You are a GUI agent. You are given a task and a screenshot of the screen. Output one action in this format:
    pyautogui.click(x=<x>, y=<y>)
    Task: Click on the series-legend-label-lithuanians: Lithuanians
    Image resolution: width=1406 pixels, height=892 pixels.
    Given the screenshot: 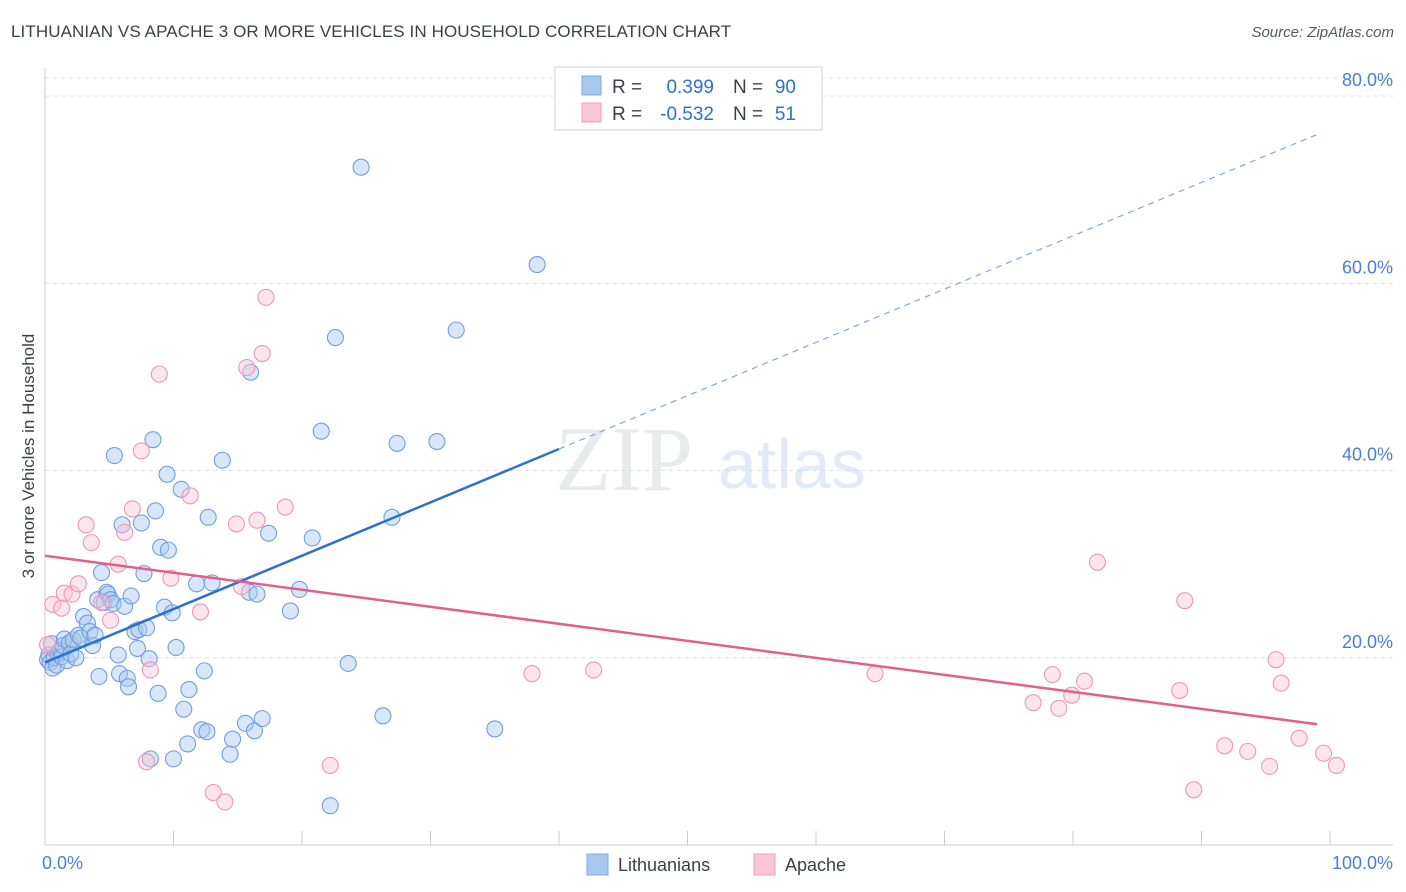 What is the action you would take?
    pyautogui.click(x=664, y=865)
    